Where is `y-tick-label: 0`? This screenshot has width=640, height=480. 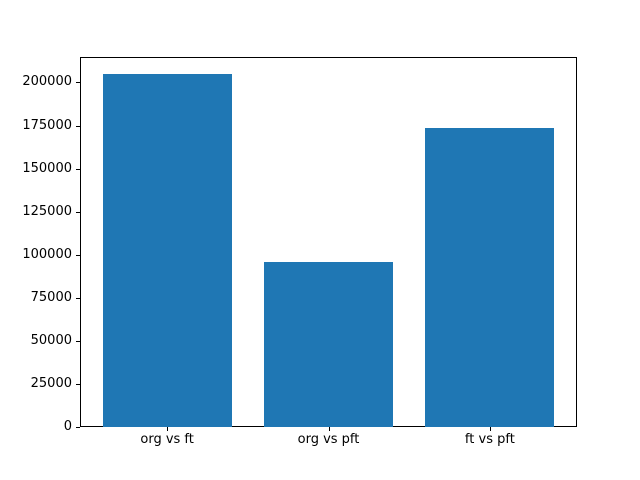
y-tick-label: 0 is located at coordinates (67, 426).